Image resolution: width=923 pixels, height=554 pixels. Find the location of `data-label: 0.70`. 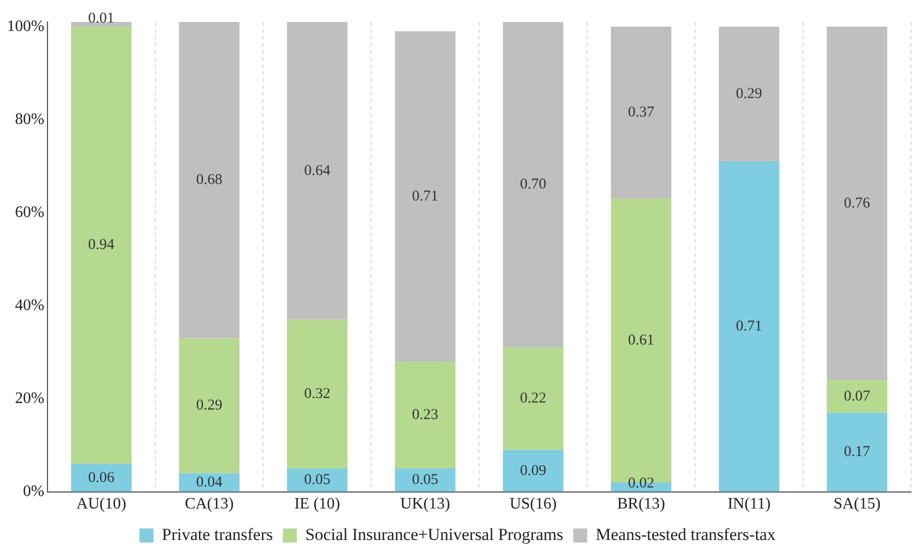

data-label: 0.70 is located at coordinates (533, 184).